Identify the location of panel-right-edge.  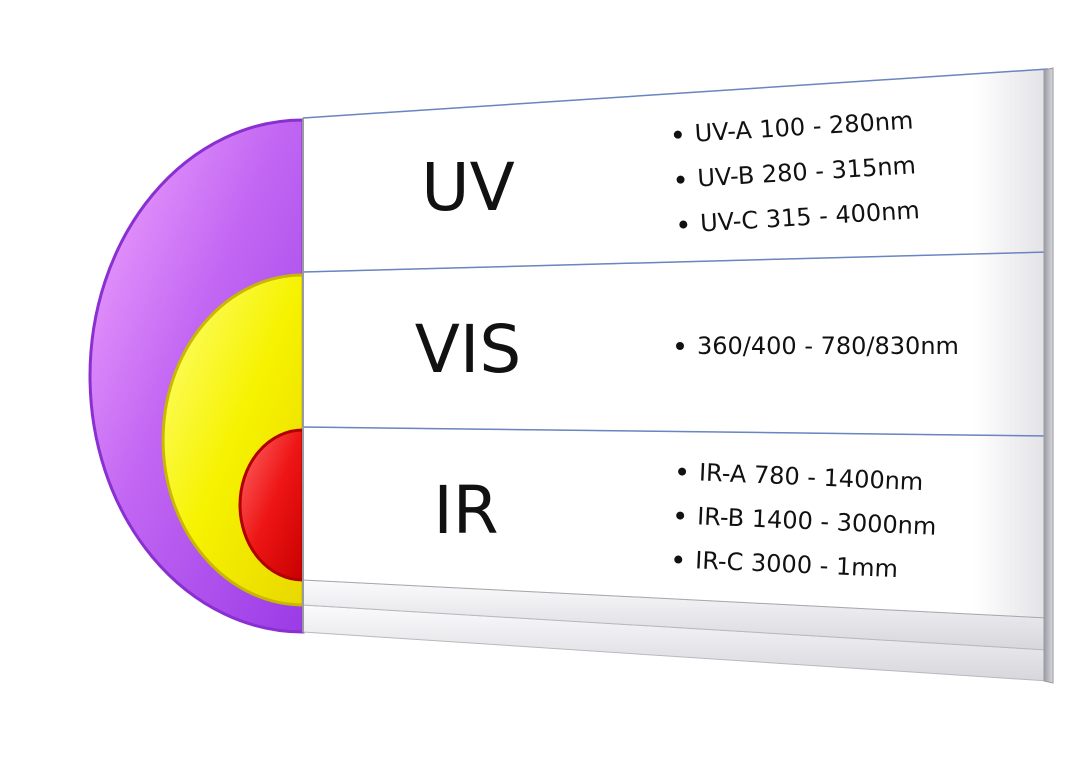
(1048, 375).